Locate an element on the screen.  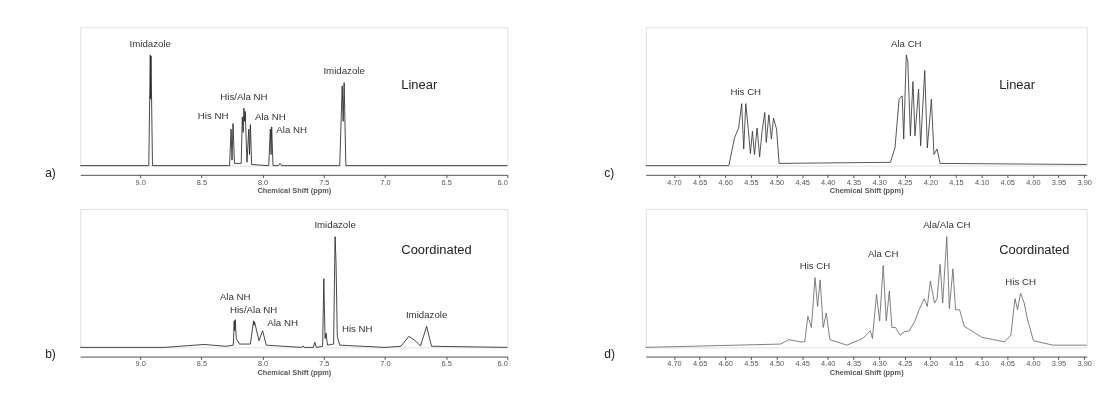
text: d) is located at coordinates (609, 354).